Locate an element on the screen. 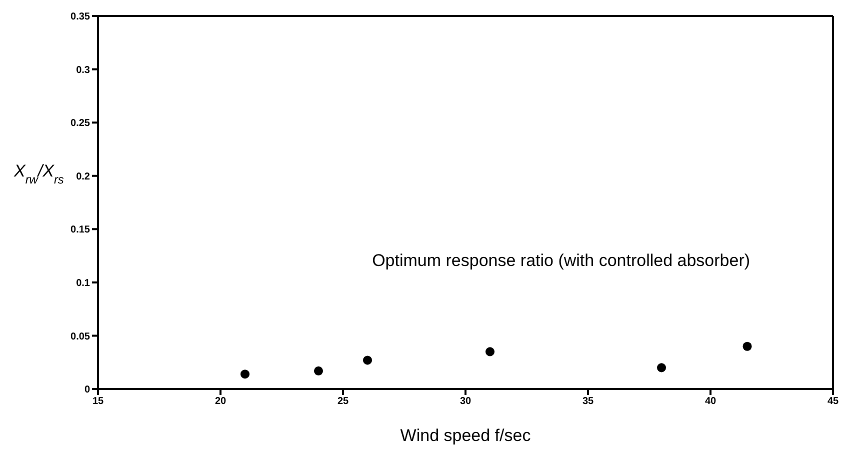 The height and width of the screenshot is (457, 849). y-tick-label: 0 is located at coordinates (87, 390).